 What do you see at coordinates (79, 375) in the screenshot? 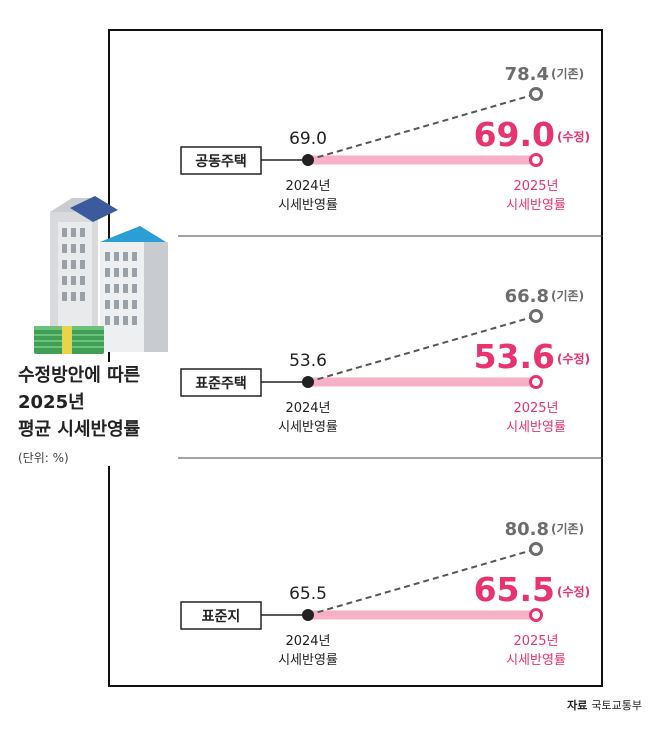
I see `chart-title-line-1: 수정방안에 따른` at bounding box center [79, 375].